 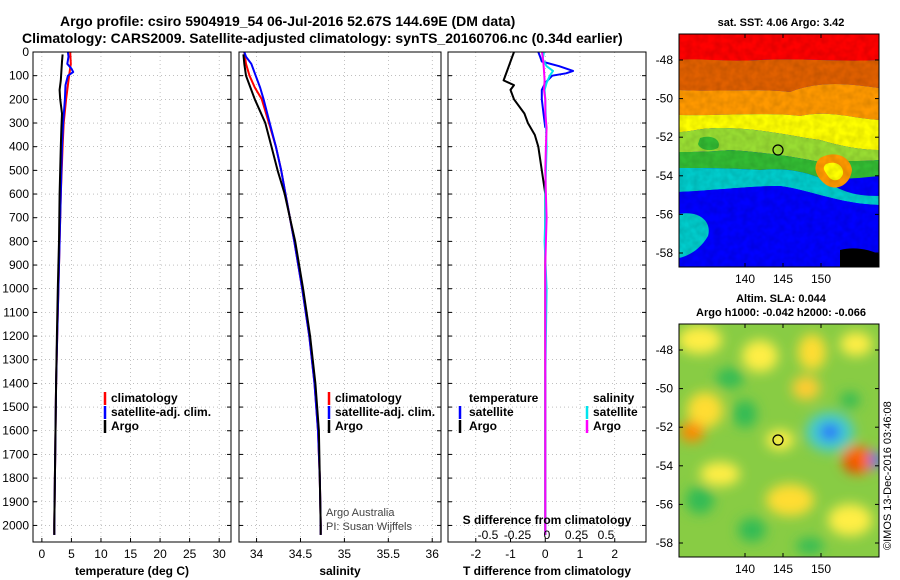 I want to click on depth-tick-label: 1000, so click(x=15, y=289).